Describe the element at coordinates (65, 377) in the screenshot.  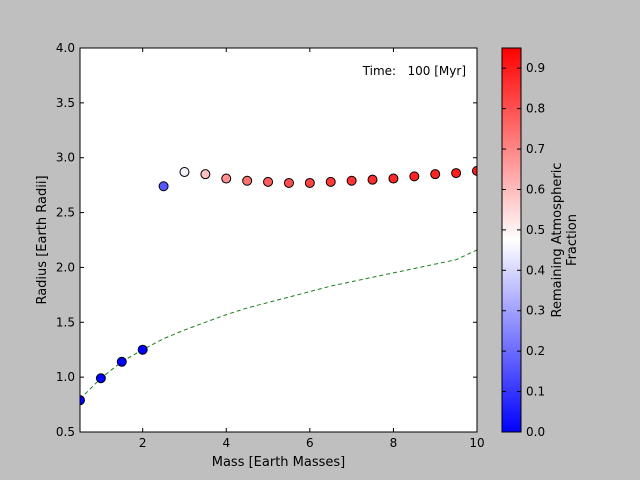
I see `y-tick-label: 1.0` at that location.